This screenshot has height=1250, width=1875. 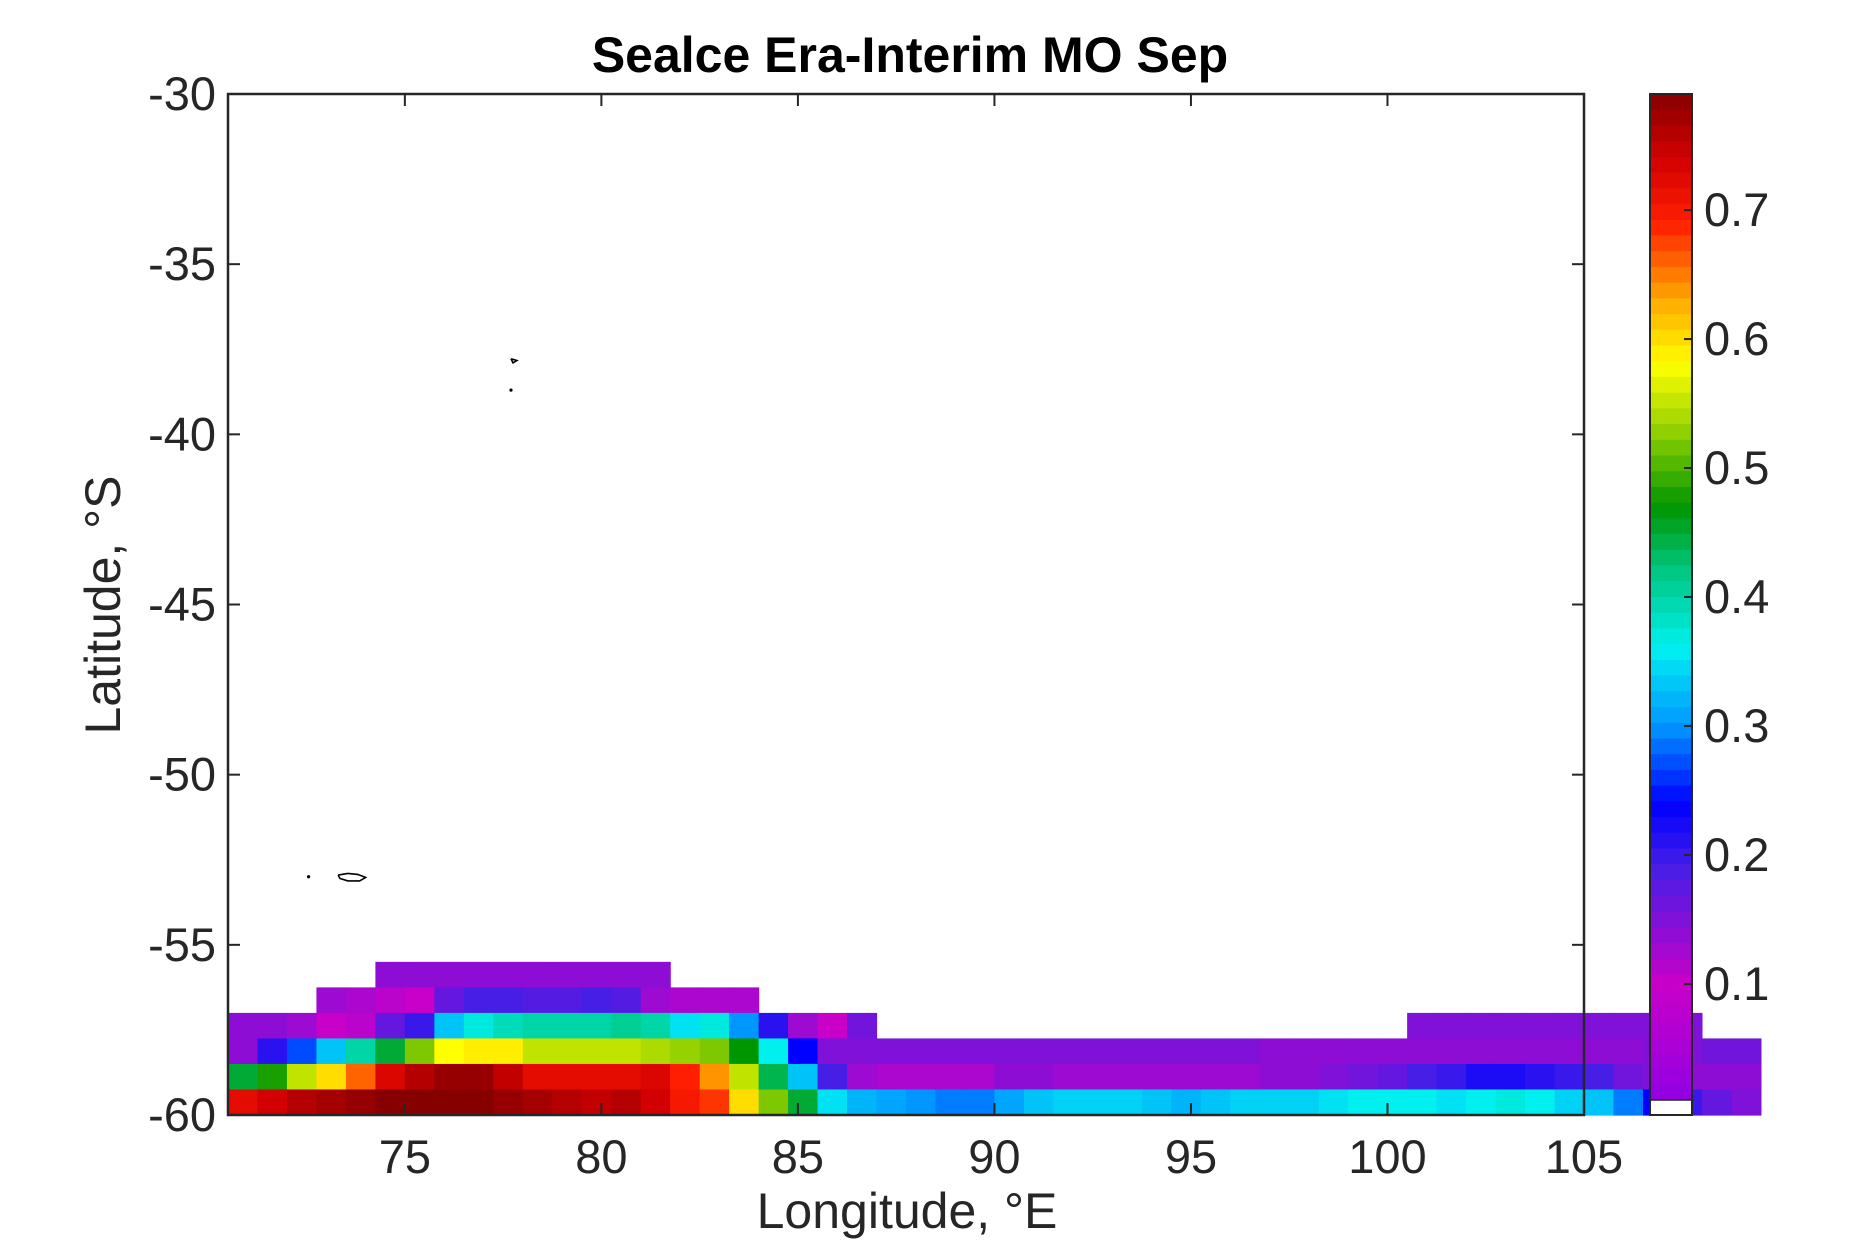 What do you see at coordinates (182, 433) in the screenshot?
I see `y-tick-label: -40` at bounding box center [182, 433].